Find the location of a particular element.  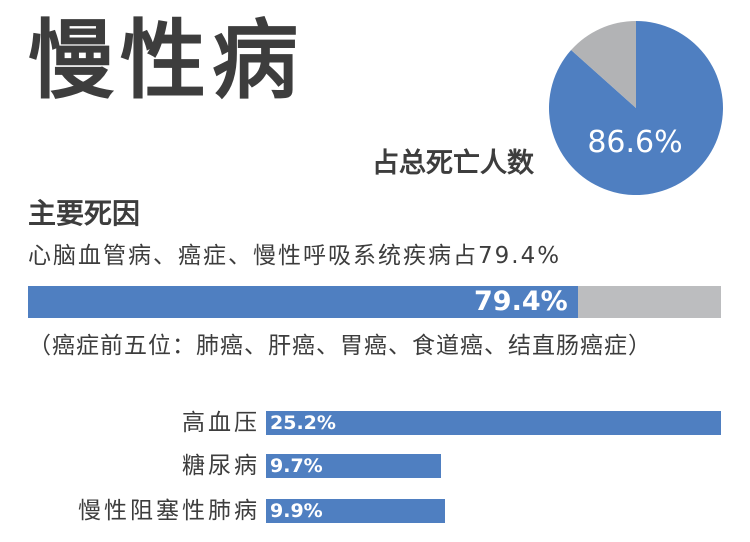

disease-bar-row: 高血压 25.2% is located at coordinates (375, 423).